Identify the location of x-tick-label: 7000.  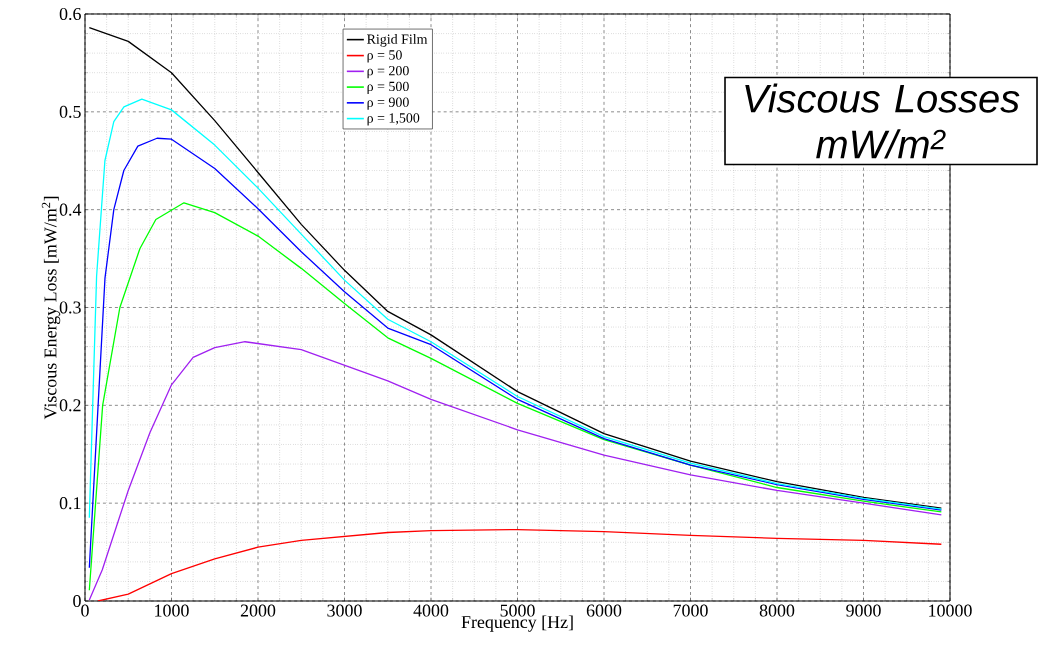
(690, 610).